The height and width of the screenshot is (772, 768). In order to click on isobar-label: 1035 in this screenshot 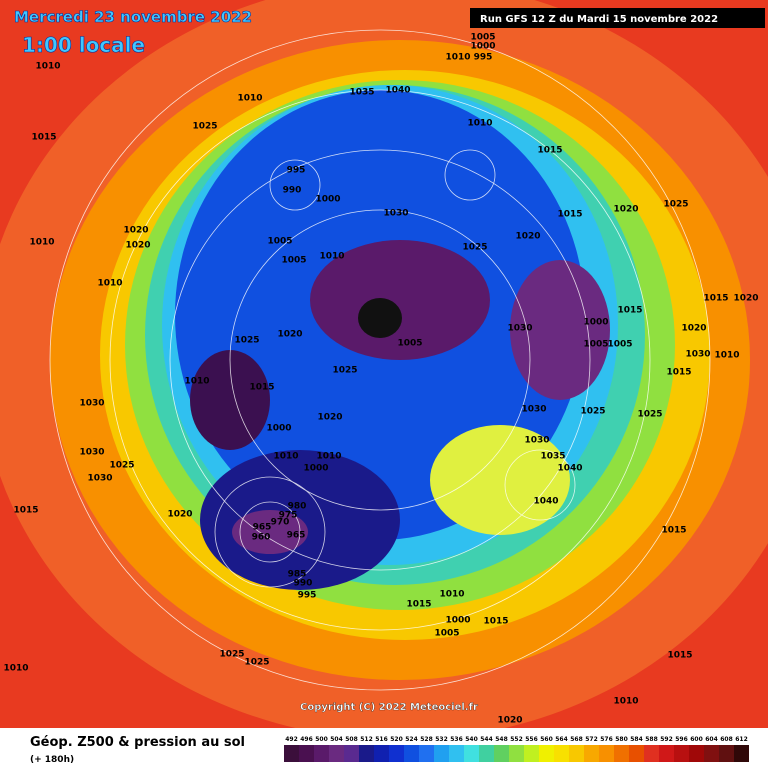, I will do `click(552, 457)`.